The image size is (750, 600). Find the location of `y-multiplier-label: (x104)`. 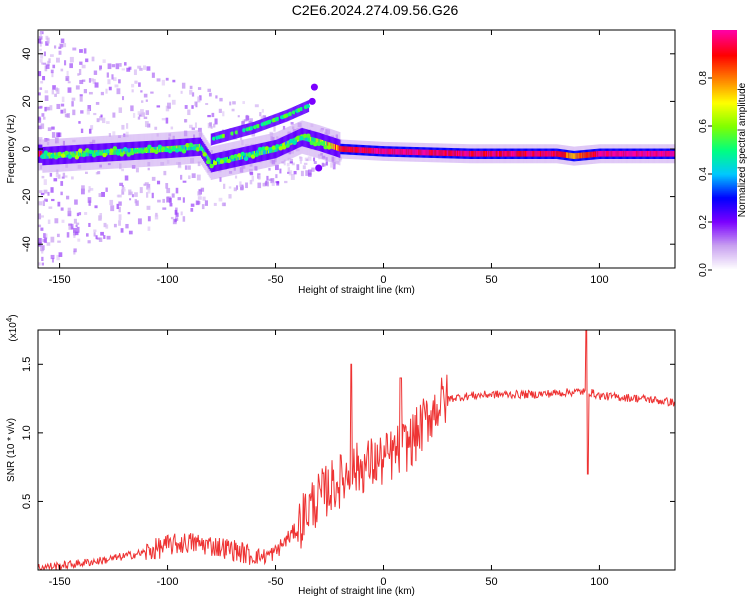

y-multiplier-label: (x104) is located at coordinates (12, 327).